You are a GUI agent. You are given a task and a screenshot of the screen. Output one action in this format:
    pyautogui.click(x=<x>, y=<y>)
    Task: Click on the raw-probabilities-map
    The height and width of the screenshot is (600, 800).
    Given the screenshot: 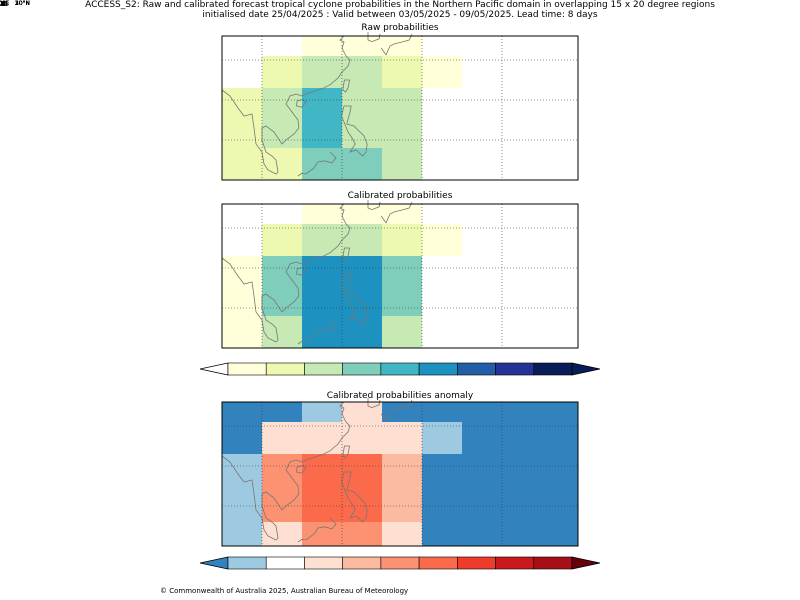 What is the action you would take?
    pyautogui.click(x=400, y=106)
    